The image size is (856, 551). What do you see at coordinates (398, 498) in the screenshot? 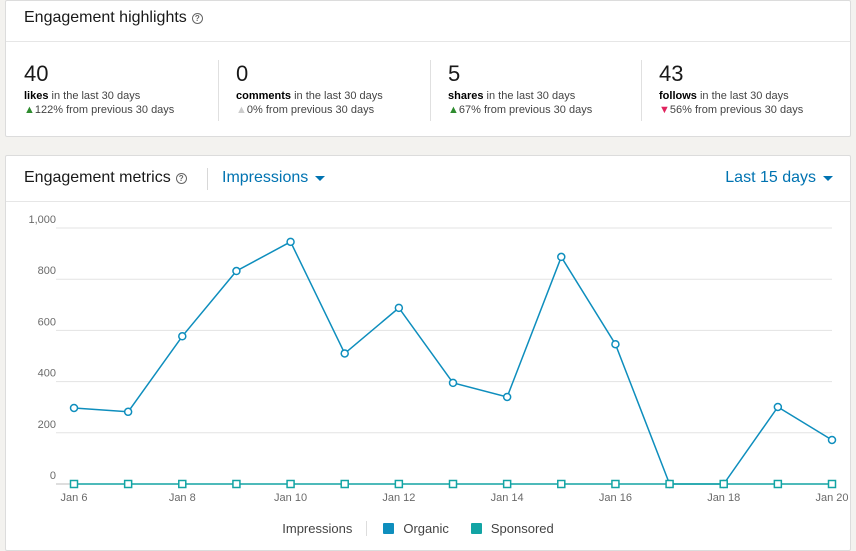
I see `x-tick-label: Jan 12` at bounding box center [398, 498].